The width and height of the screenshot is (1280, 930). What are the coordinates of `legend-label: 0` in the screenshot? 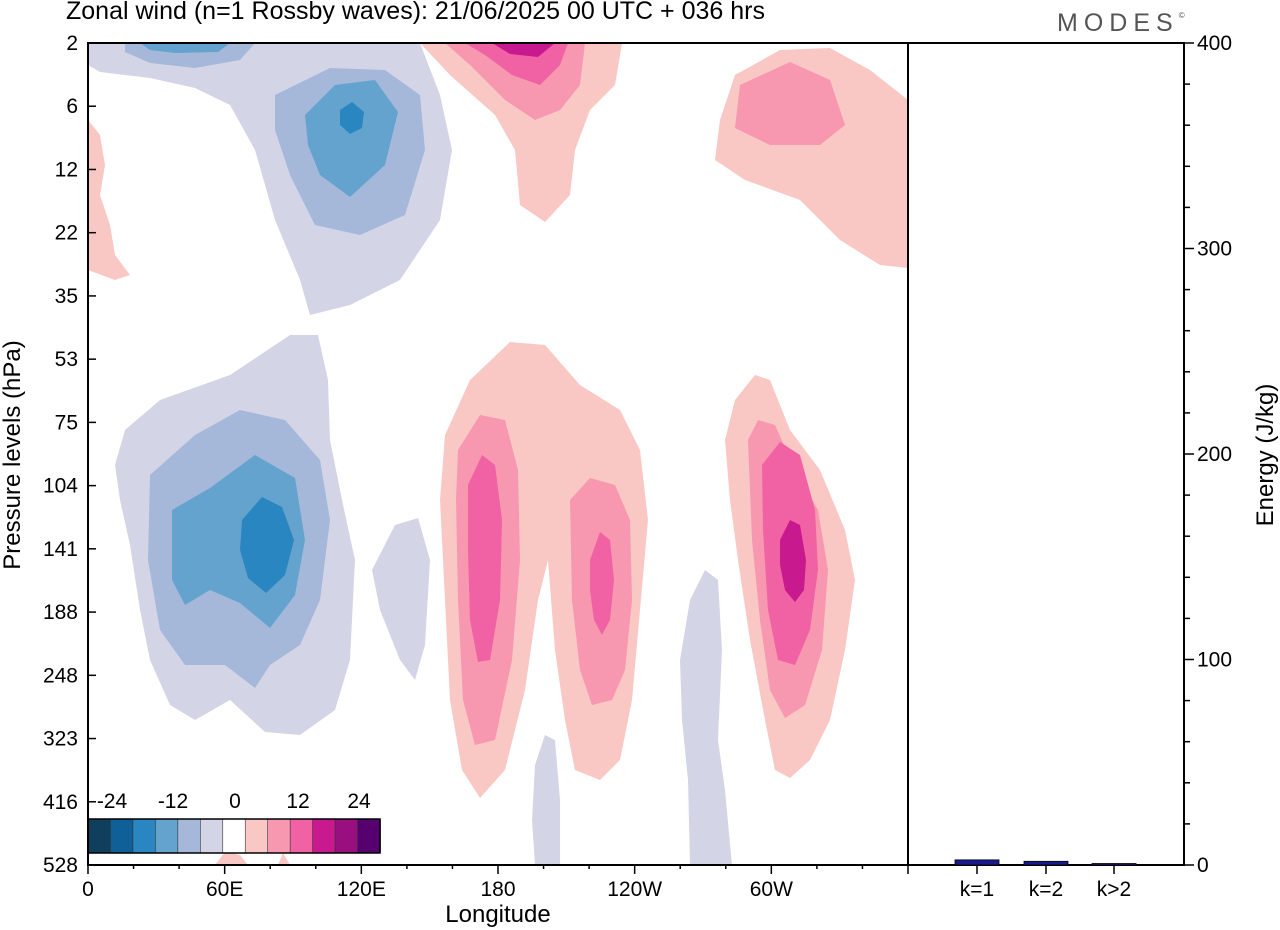 It's located at (235, 801).